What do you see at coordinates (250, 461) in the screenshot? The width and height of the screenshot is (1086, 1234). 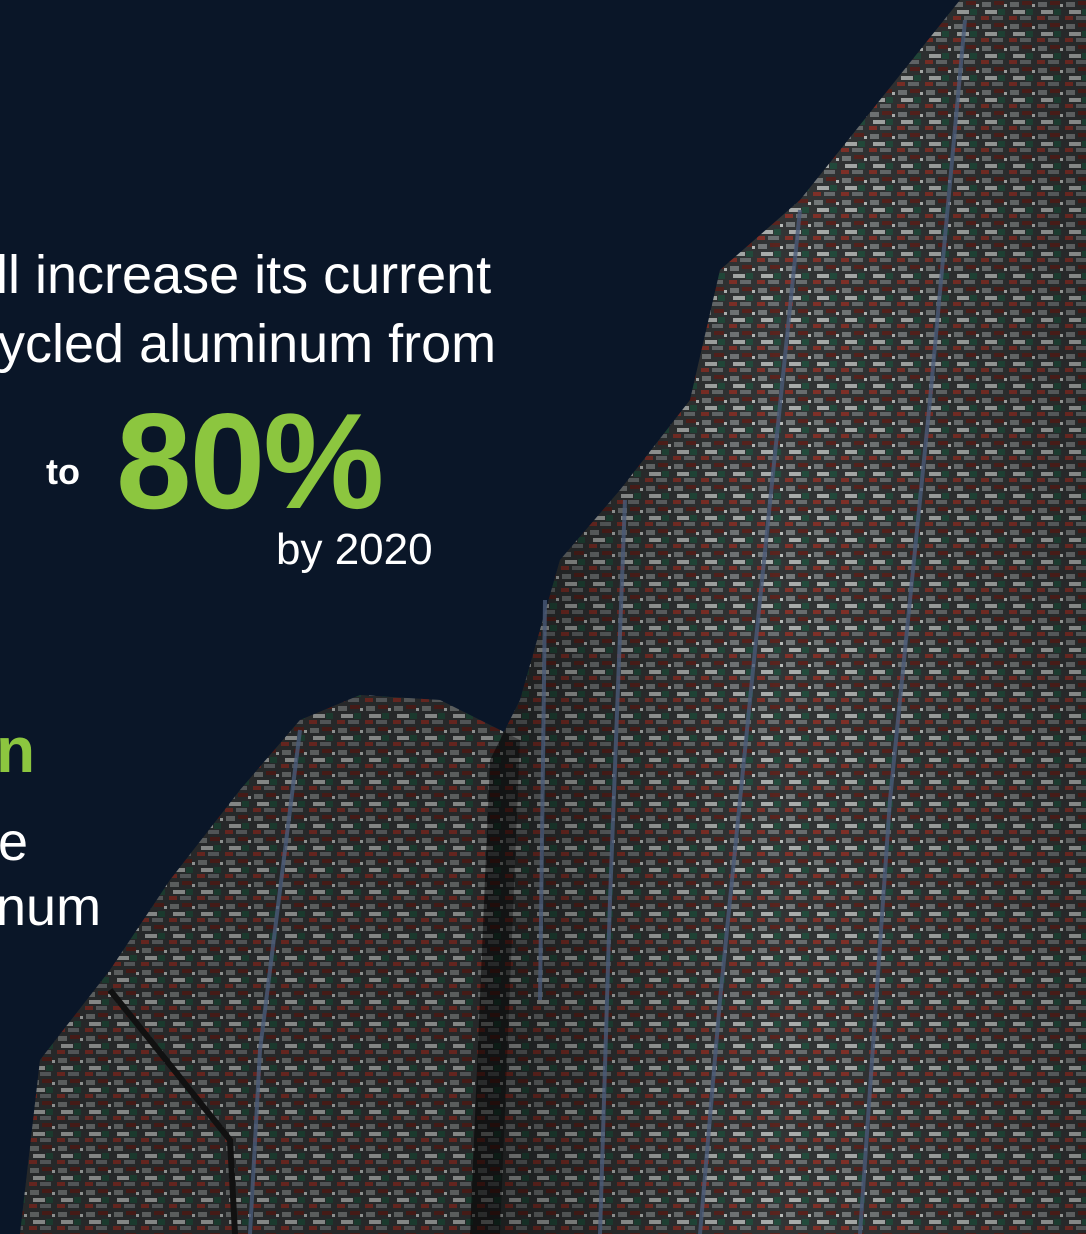 I see `target-percent: 80%` at bounding box center [250, 461].